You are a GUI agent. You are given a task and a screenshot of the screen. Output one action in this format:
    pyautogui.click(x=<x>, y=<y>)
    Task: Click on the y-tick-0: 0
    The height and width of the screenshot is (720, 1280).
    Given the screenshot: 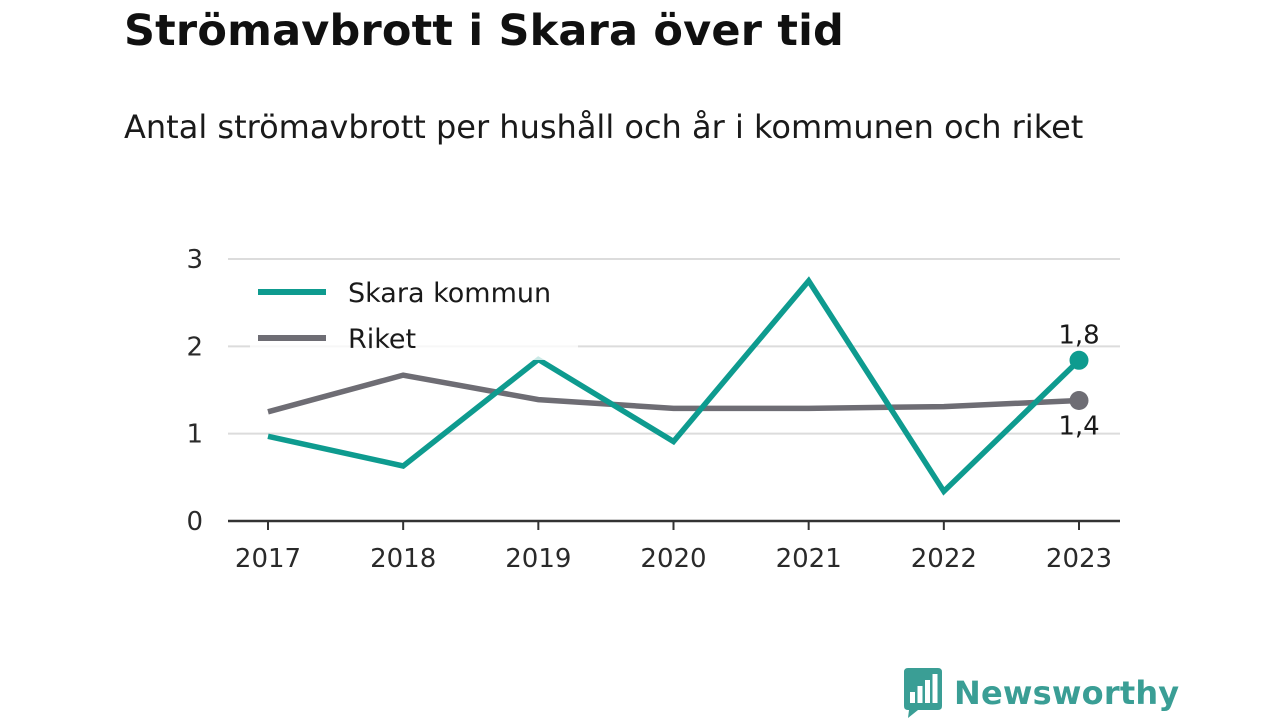 What is the action you would take?
    pyautogui.click(x=194, y=522)
    